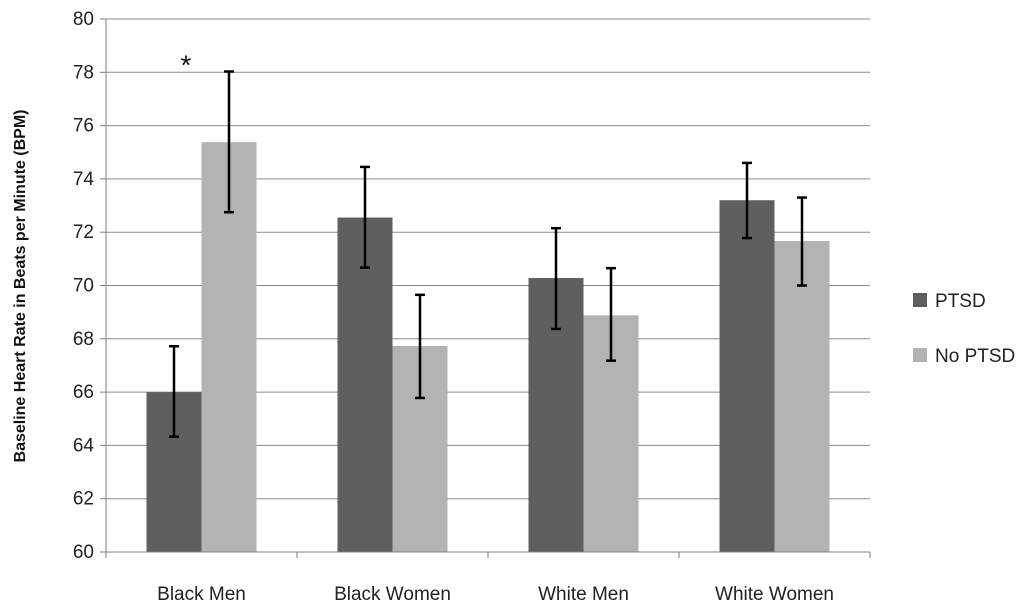 Image resolution: width=1031 pixels, height=612 pixels. What do you see at coordinates (83, 552) in the screenshot?
I see `y-tick-label: 60` at bounding box center [83, 552].